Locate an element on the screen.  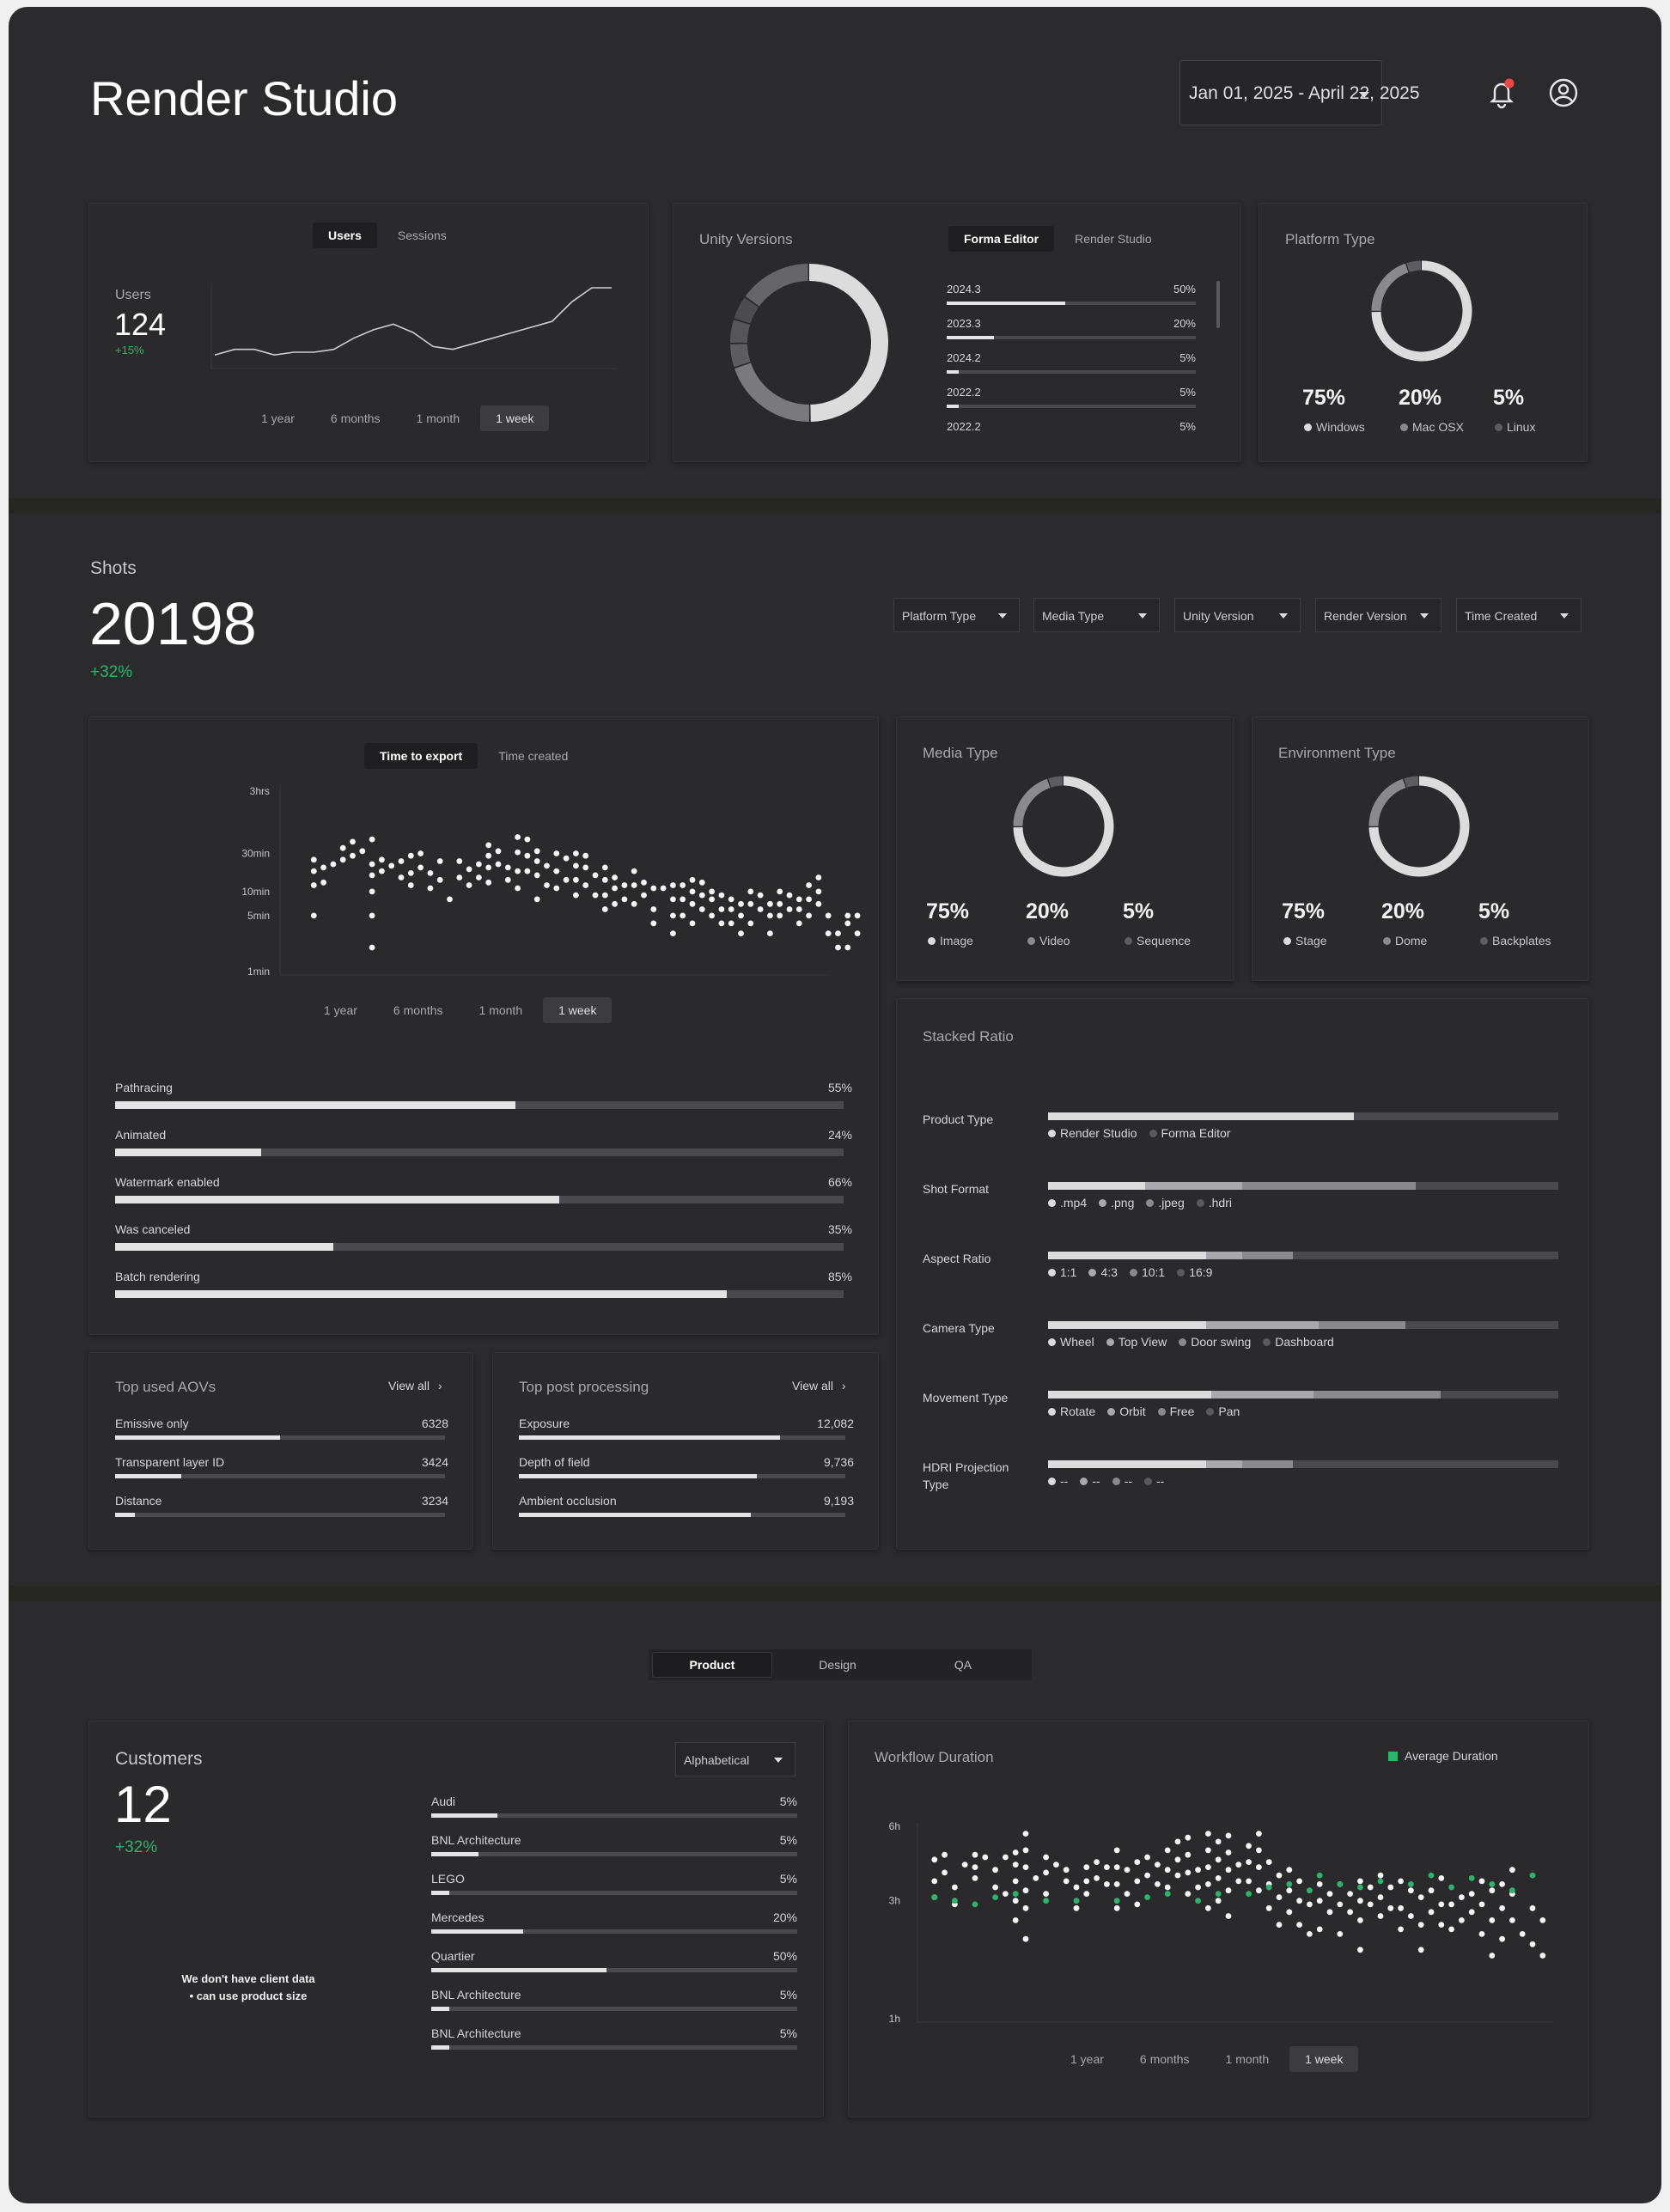
view-all-aovs-link: View all › is located at coordinates (415, 1385).